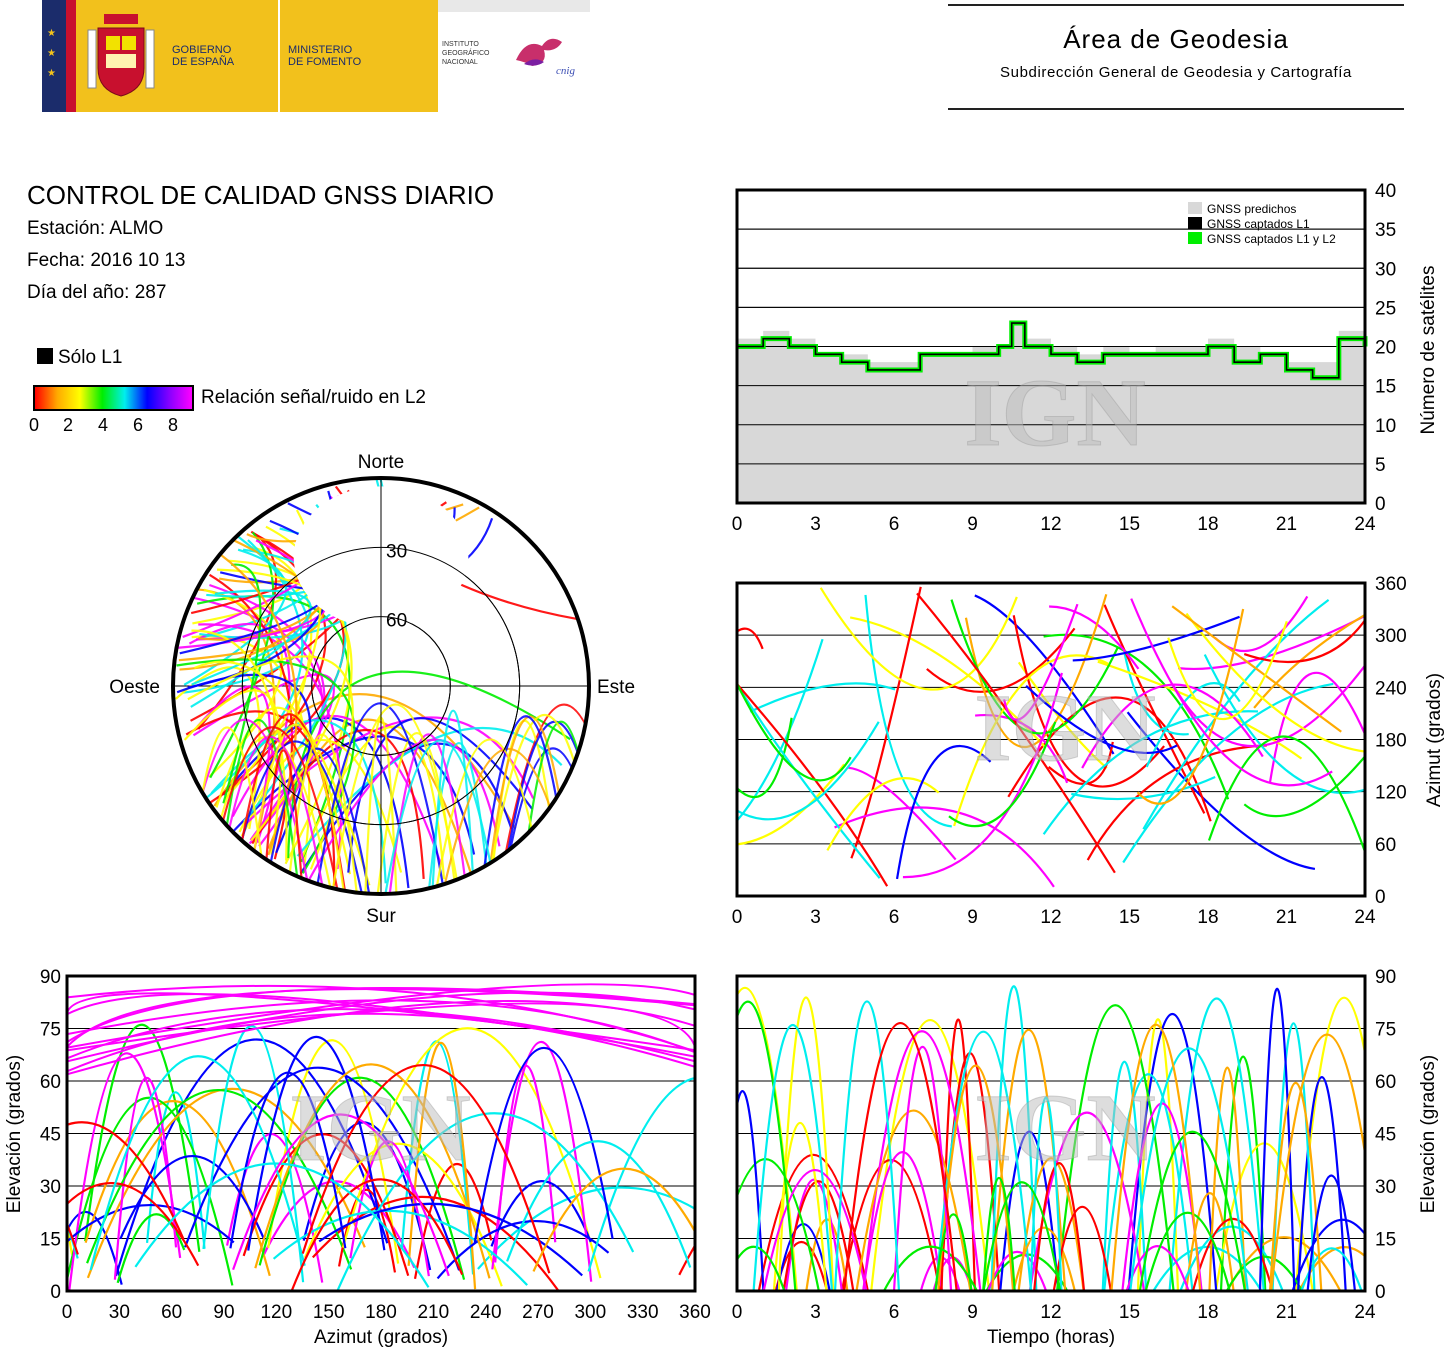  I want to click on gobierno-text: GOBIERNO DE ESPAÑA, so click(203, 56).